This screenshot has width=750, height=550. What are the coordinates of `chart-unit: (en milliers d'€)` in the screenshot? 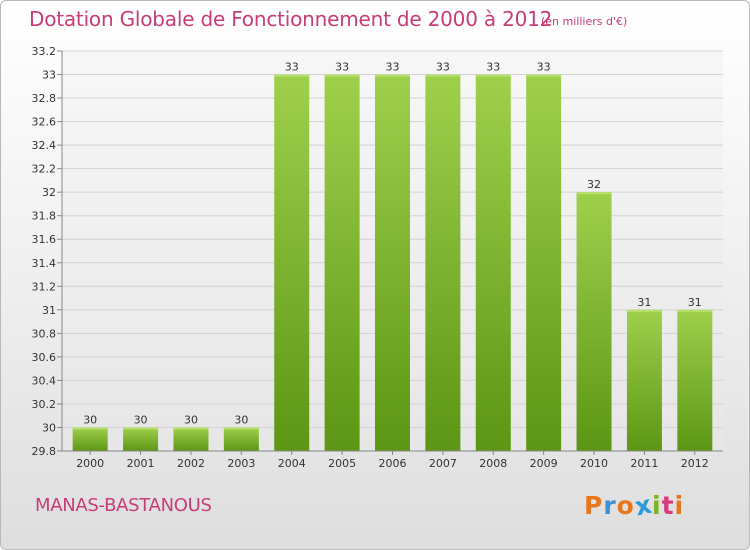 It's located at (584, 21).